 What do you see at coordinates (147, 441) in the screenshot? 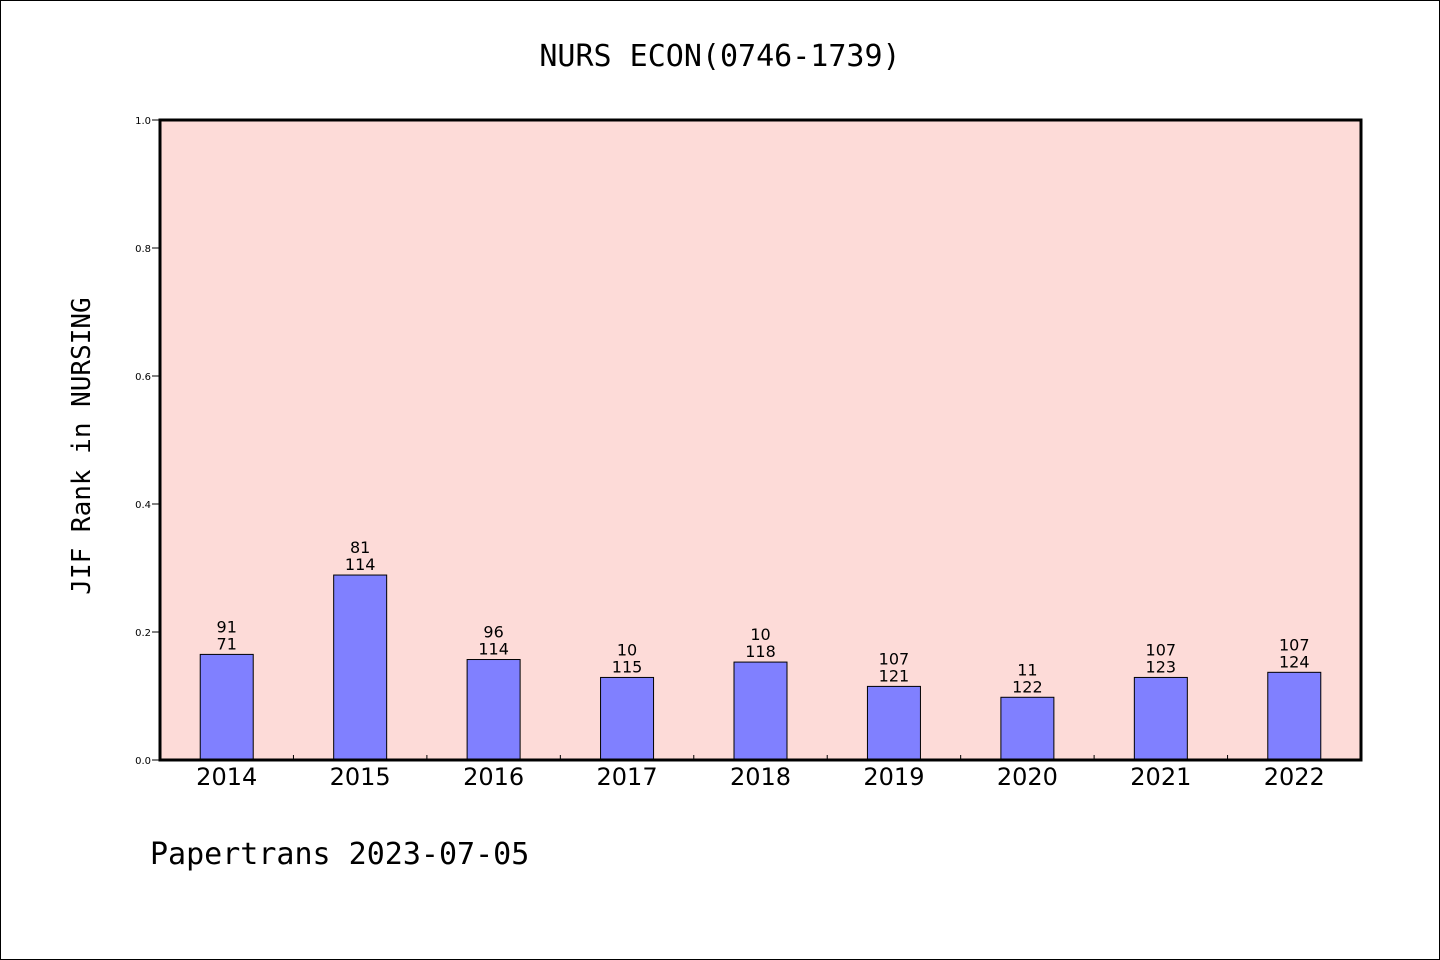
I see `y-axis: 0.0 0.2 0.4 0.6 0.8 1.0` at bounding box center [147, 441].